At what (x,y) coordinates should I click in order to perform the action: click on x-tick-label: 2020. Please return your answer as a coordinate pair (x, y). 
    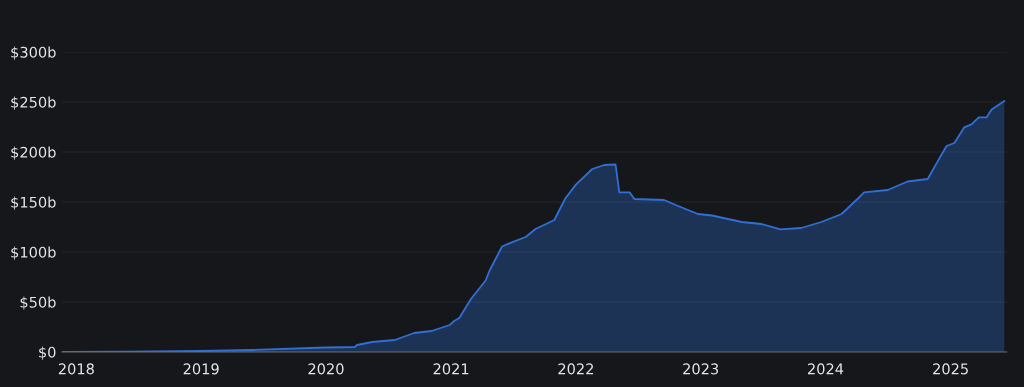
    Looking at the image, I should click on (326, 369).